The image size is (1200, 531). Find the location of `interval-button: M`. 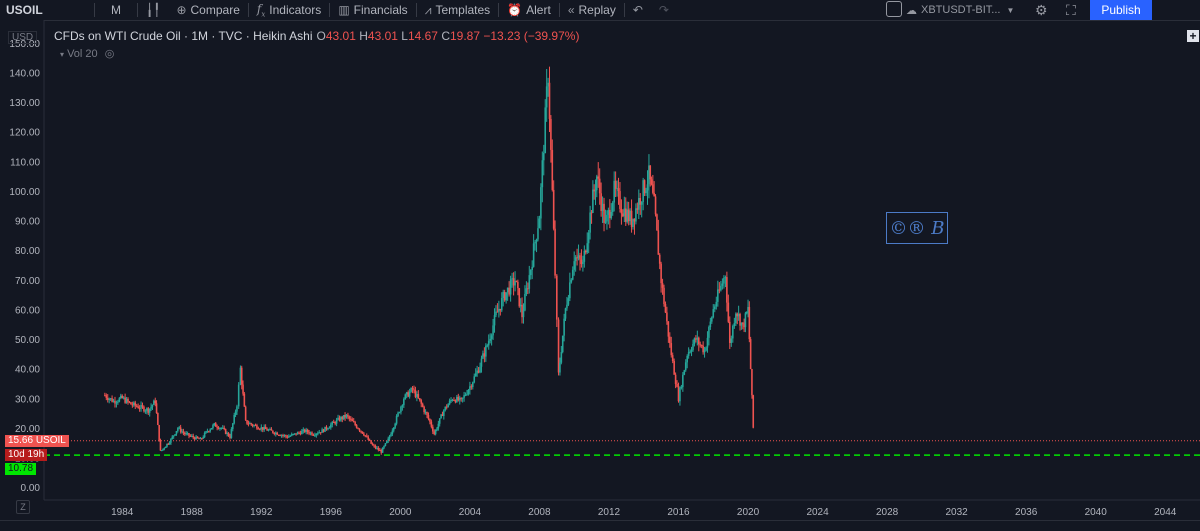

interval-button: M is located at coordinates (116, 10).